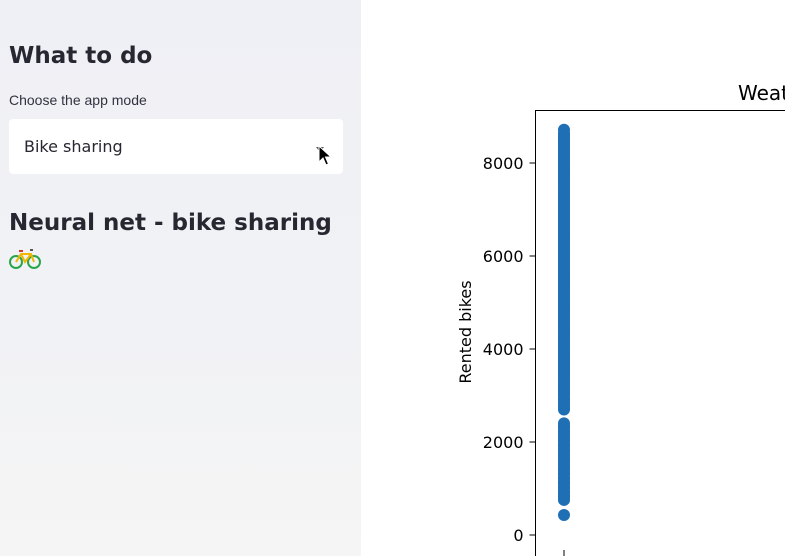 The height and width of the screenshot is (556, 785). I want to click on y-axis-label: Rented bikes, so click(465, 331).